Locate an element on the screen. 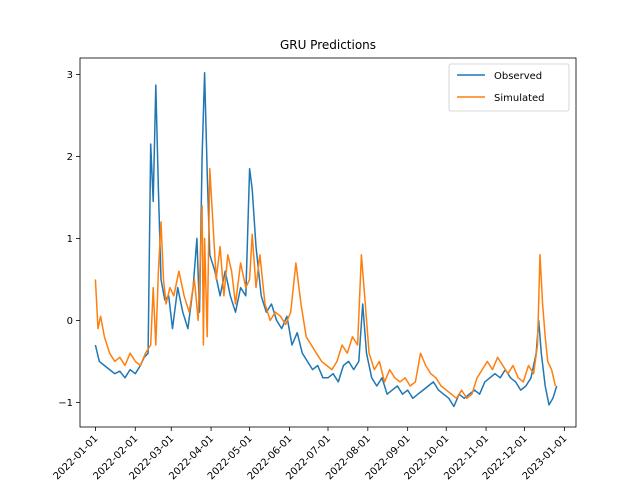  y-tick-label: 1 is located at coordinates (70, 239).